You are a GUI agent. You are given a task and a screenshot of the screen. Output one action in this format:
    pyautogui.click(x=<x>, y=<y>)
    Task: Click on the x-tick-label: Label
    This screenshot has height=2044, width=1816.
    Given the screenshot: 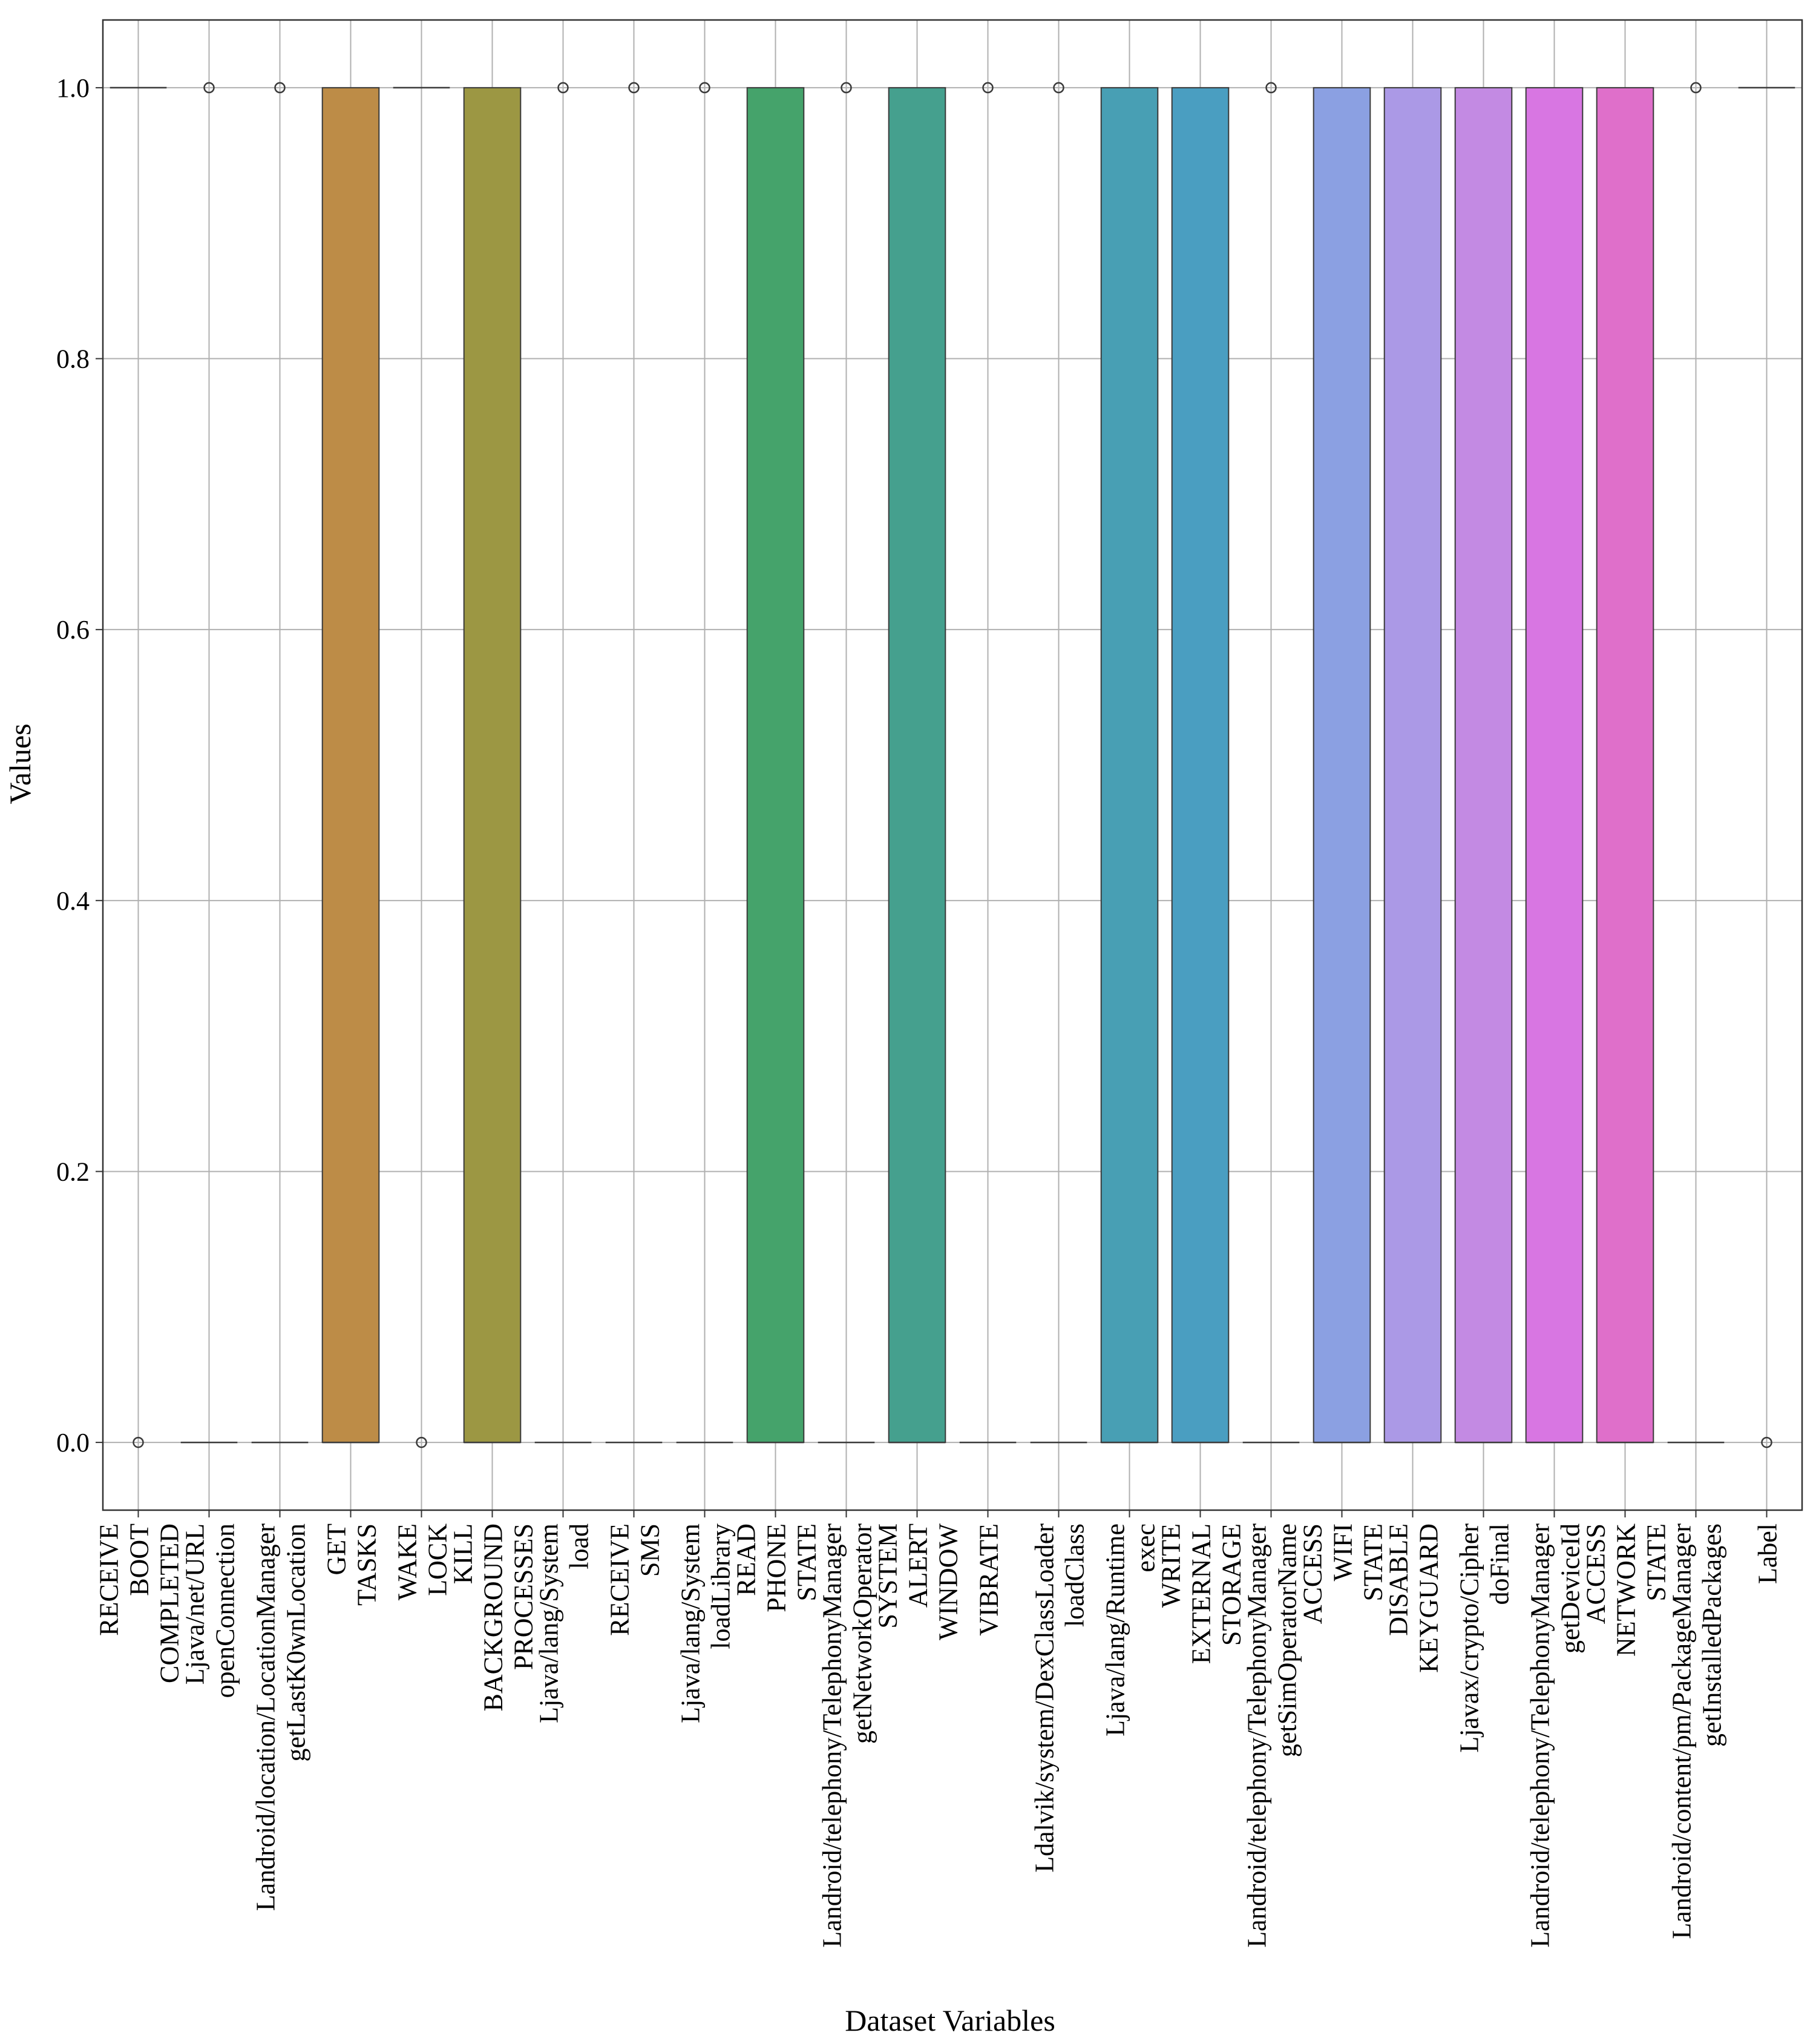 What is the action you would take?
    pyautogui.click(x=1768, y=1553)
    